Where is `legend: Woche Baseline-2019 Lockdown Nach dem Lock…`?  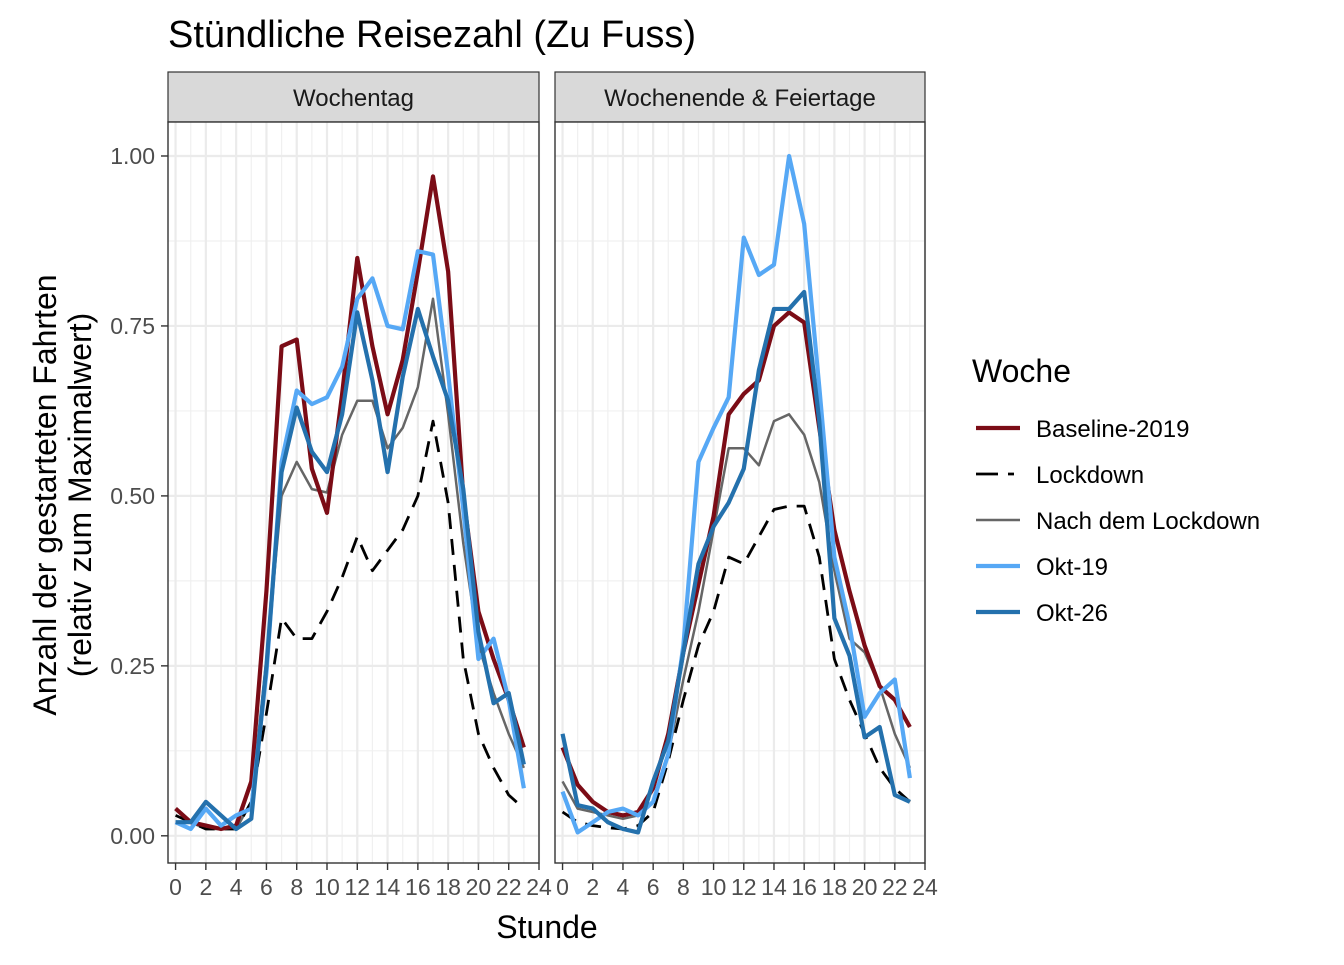 legend: Woche Baseline-2019 Lockdown Nach dem Lock… is located at coordinates (1116, 490).